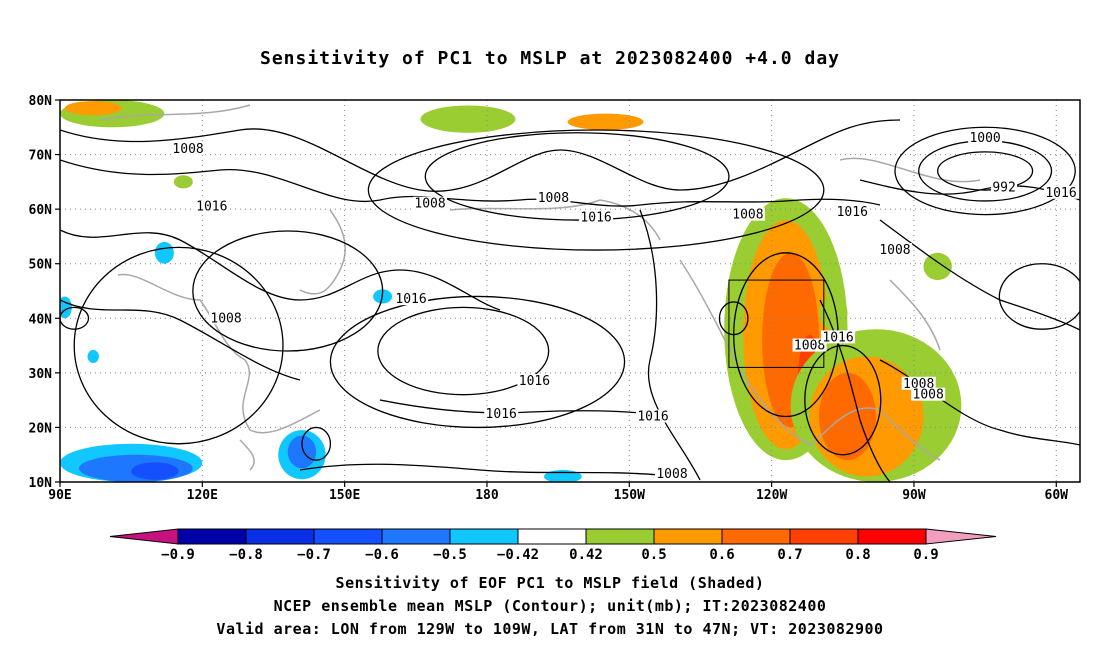 This screenshot has width=1100, height=650. What do you see at coordinates (41, 265) in the screenshot?
I see `lat-tick-label: 50N` at bounding box center [41, 265].